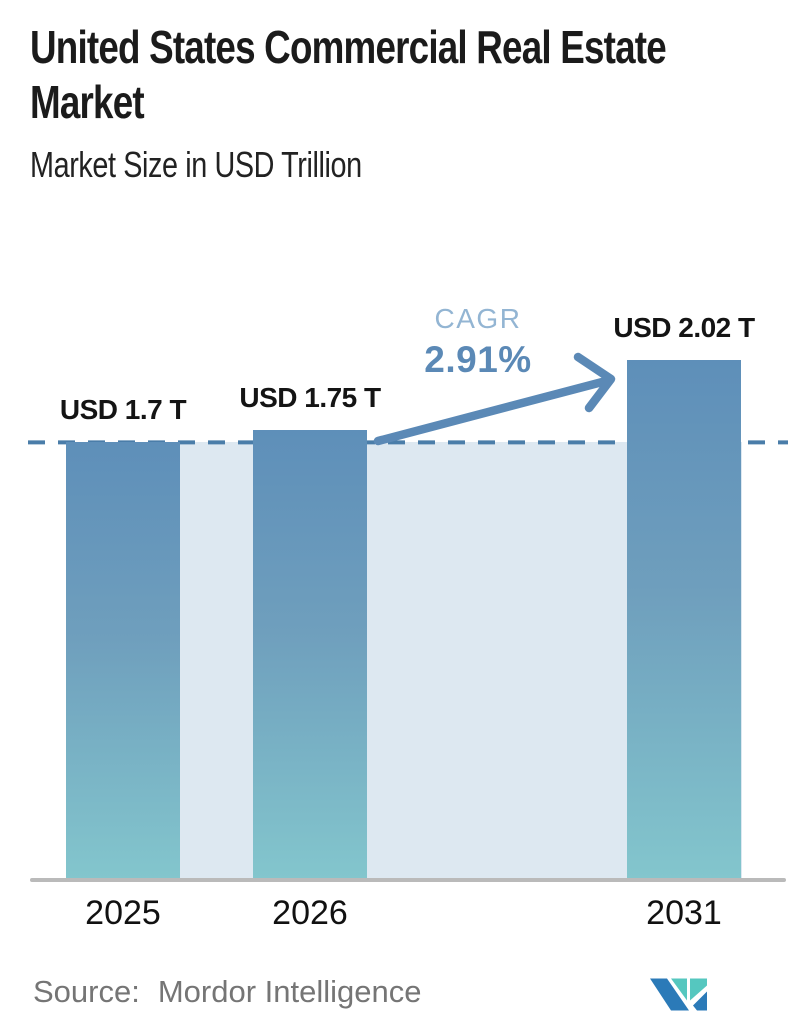  What do you see at coordinates (698, 989) in the screenshot?
I see `logo-right-teal-shape` at bounding box center [698, 989].